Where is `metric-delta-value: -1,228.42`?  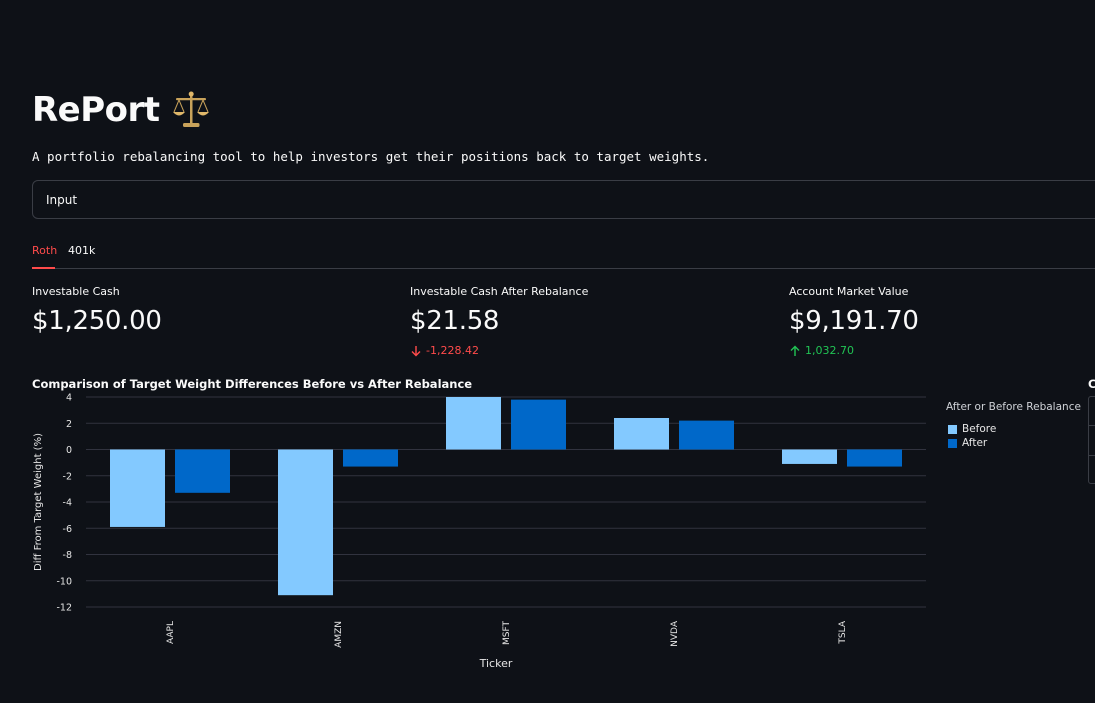 metric-delta-value: -1,228.42 is located at coordinates (452, 350).